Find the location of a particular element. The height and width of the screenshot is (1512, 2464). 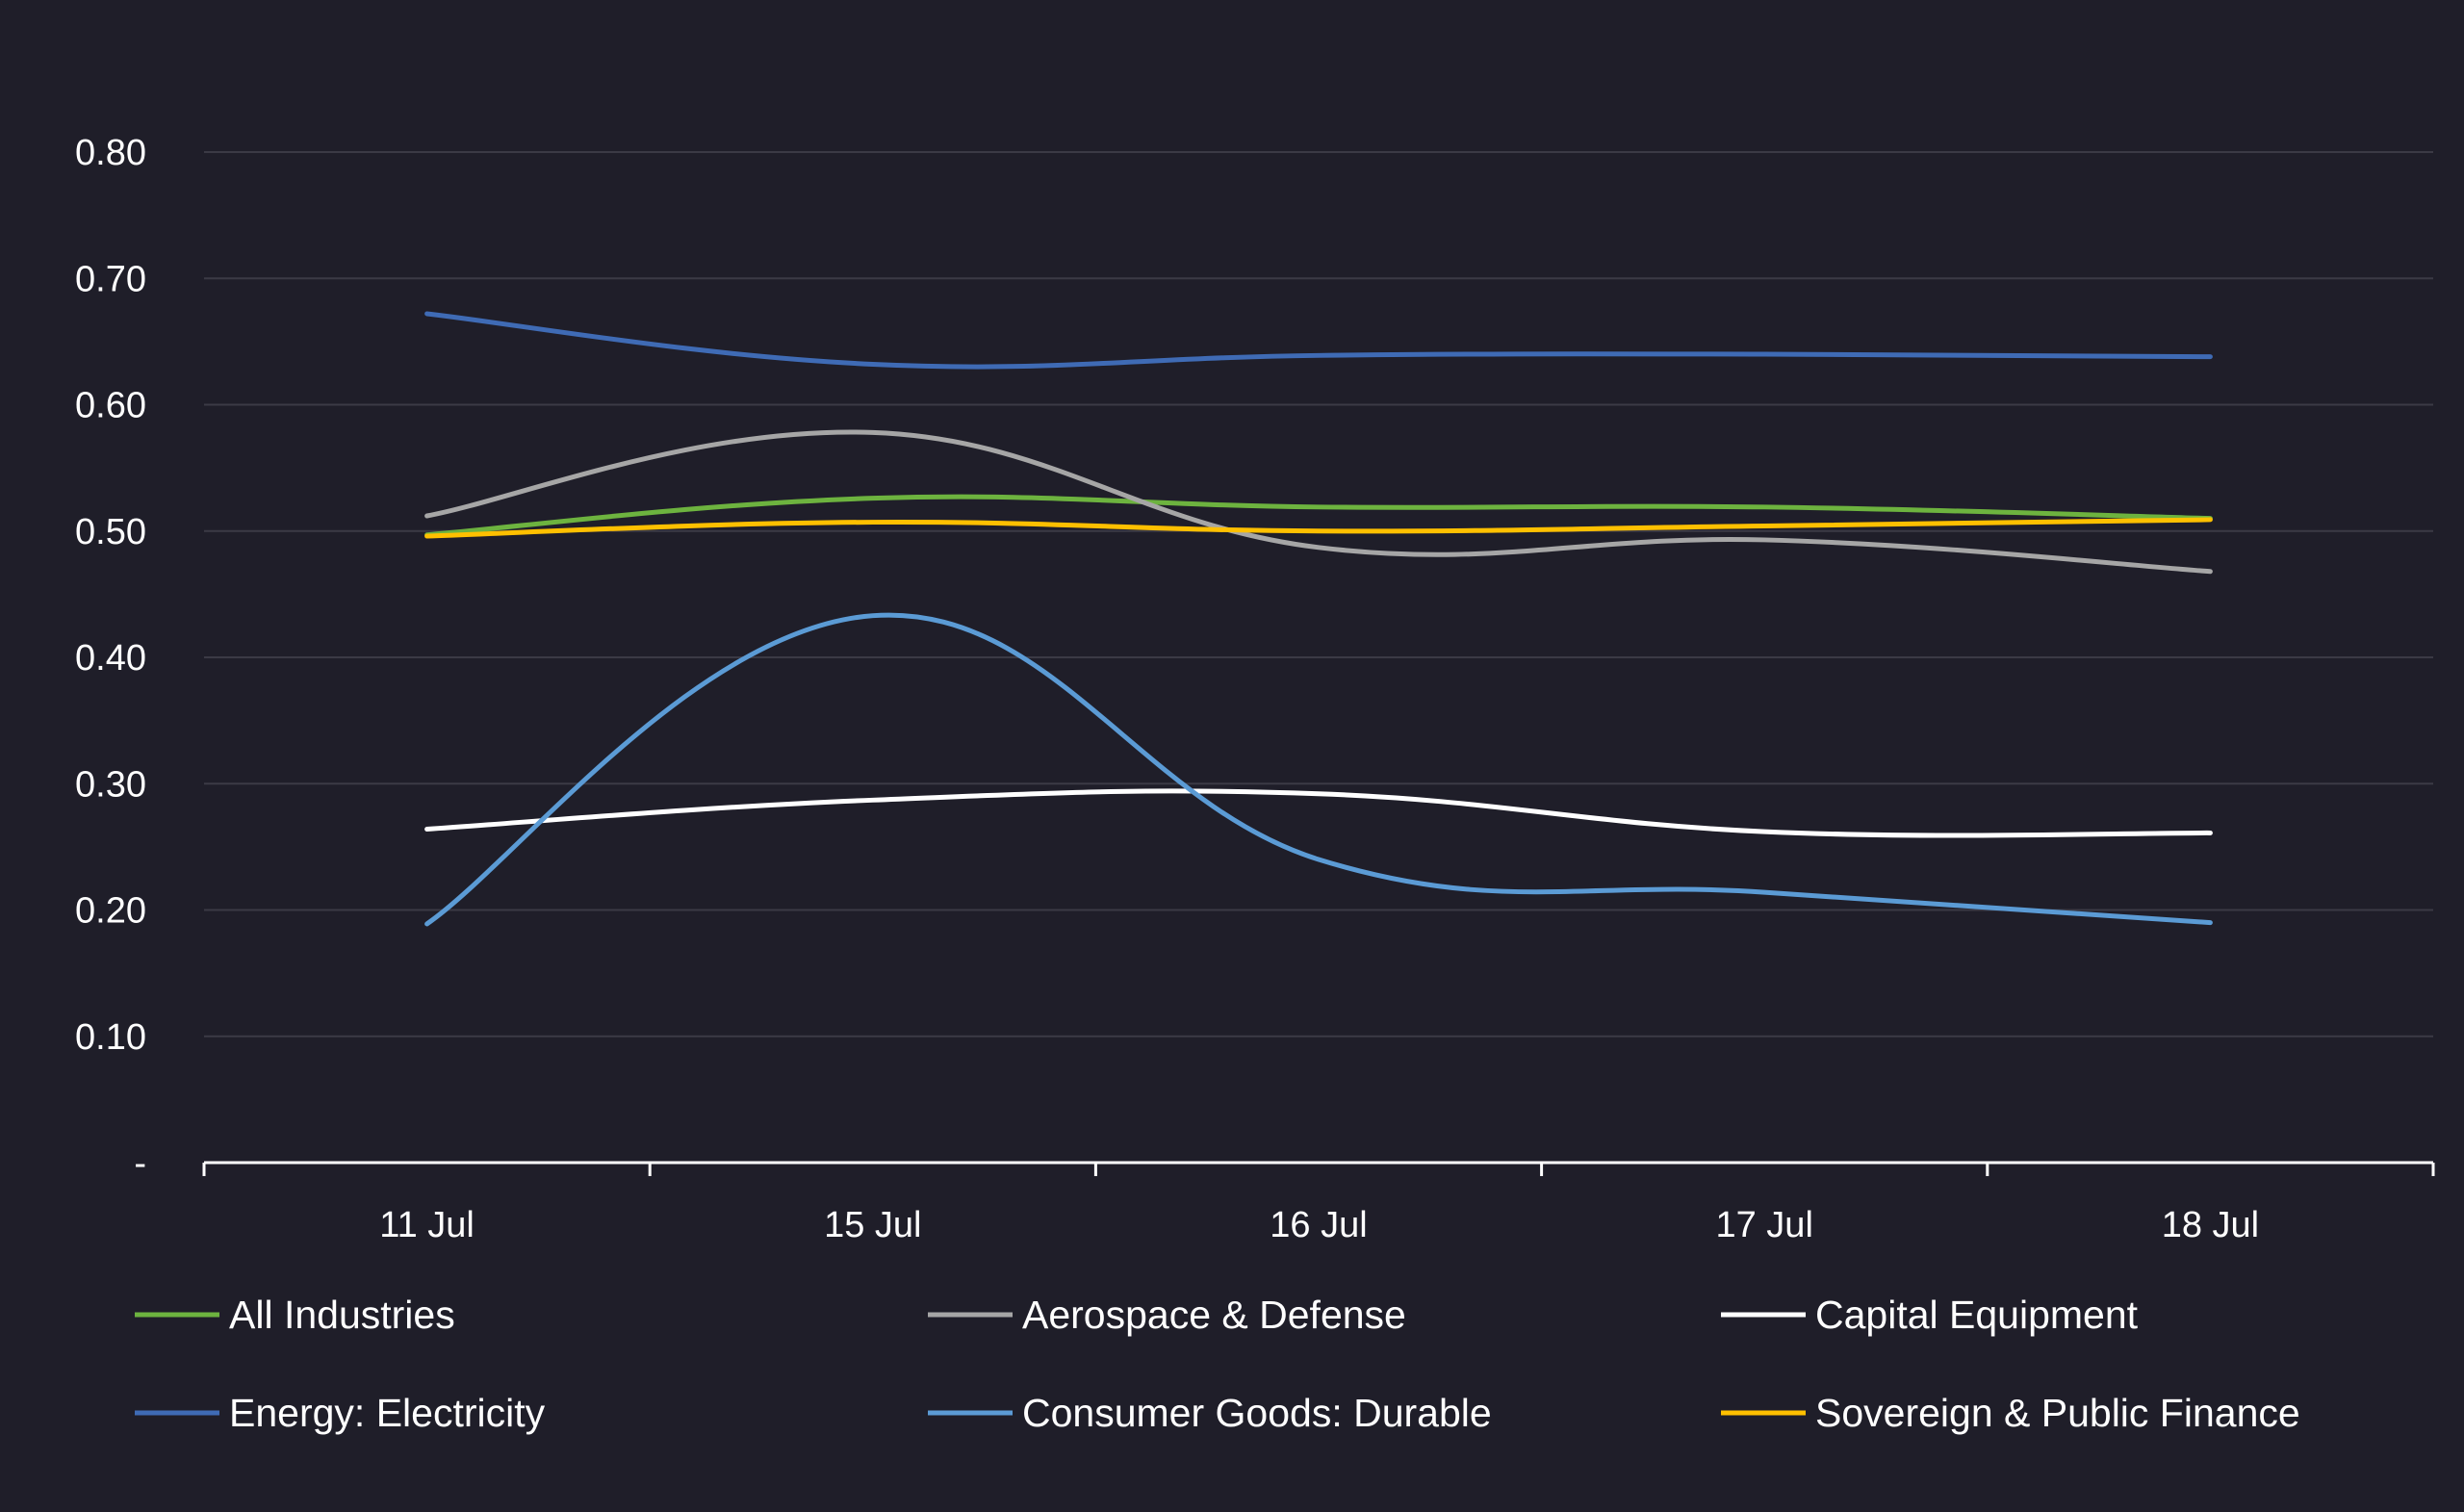

y-axis: 0.80 0.70 0.60 0.50 0.40 0.30 0.20 0.10 - is located at coordinates (110, 658).